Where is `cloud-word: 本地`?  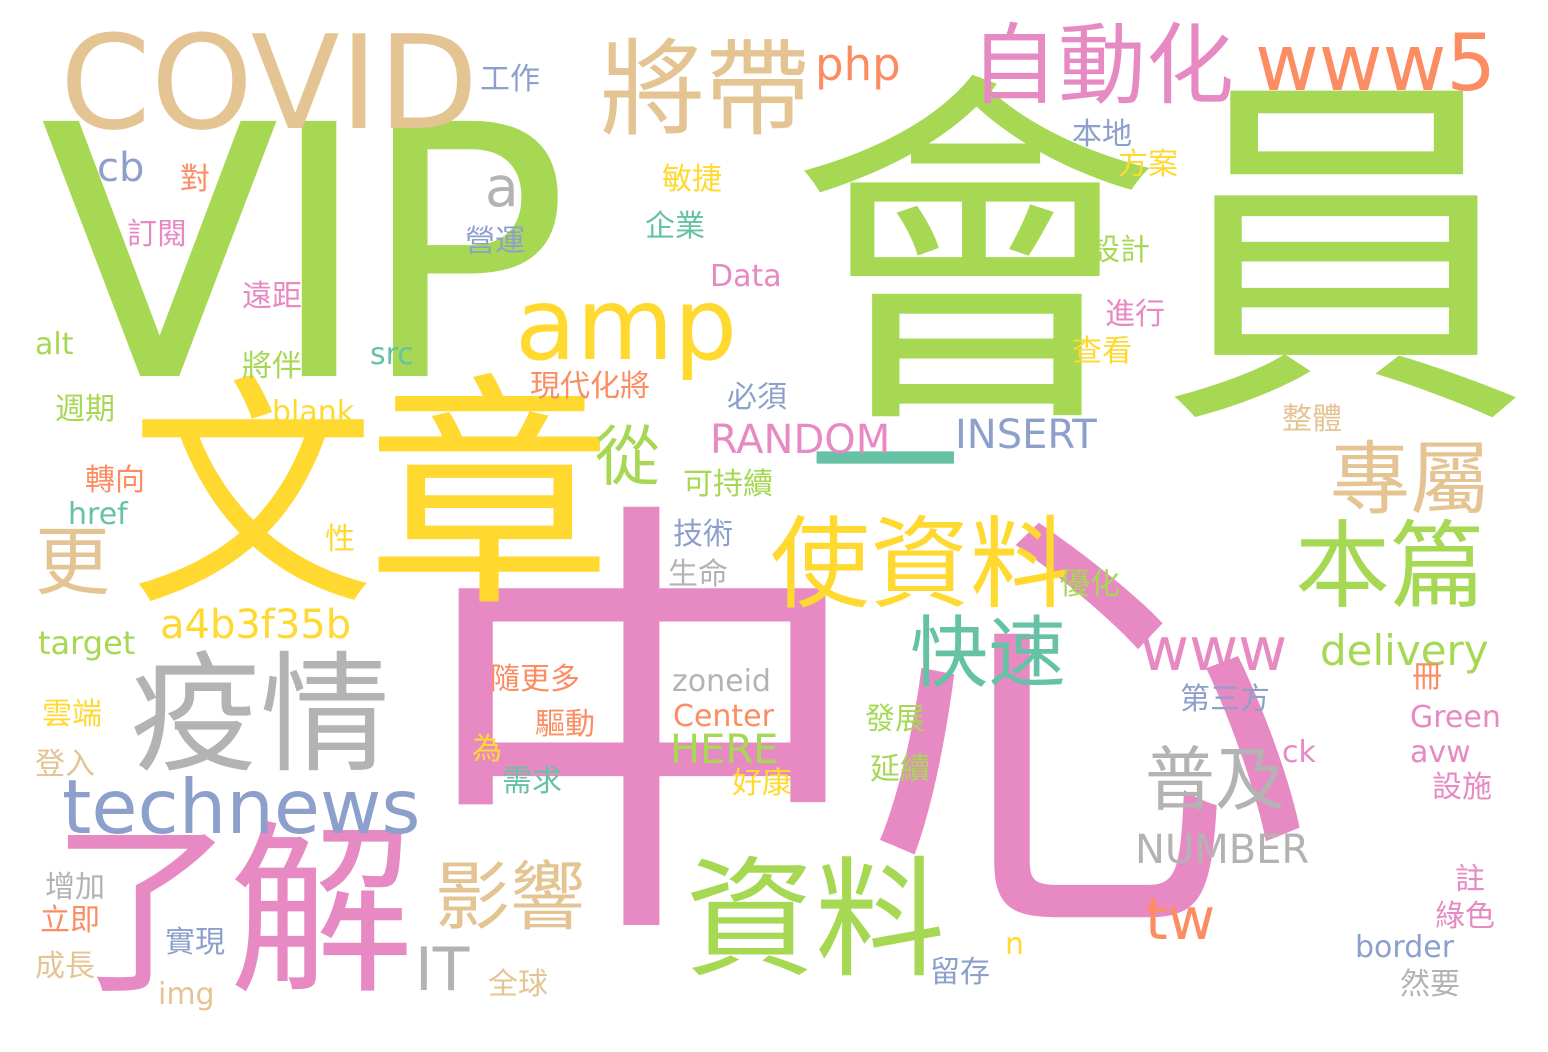 cloud-word: 本地 is located at coordinates (1102, 134).